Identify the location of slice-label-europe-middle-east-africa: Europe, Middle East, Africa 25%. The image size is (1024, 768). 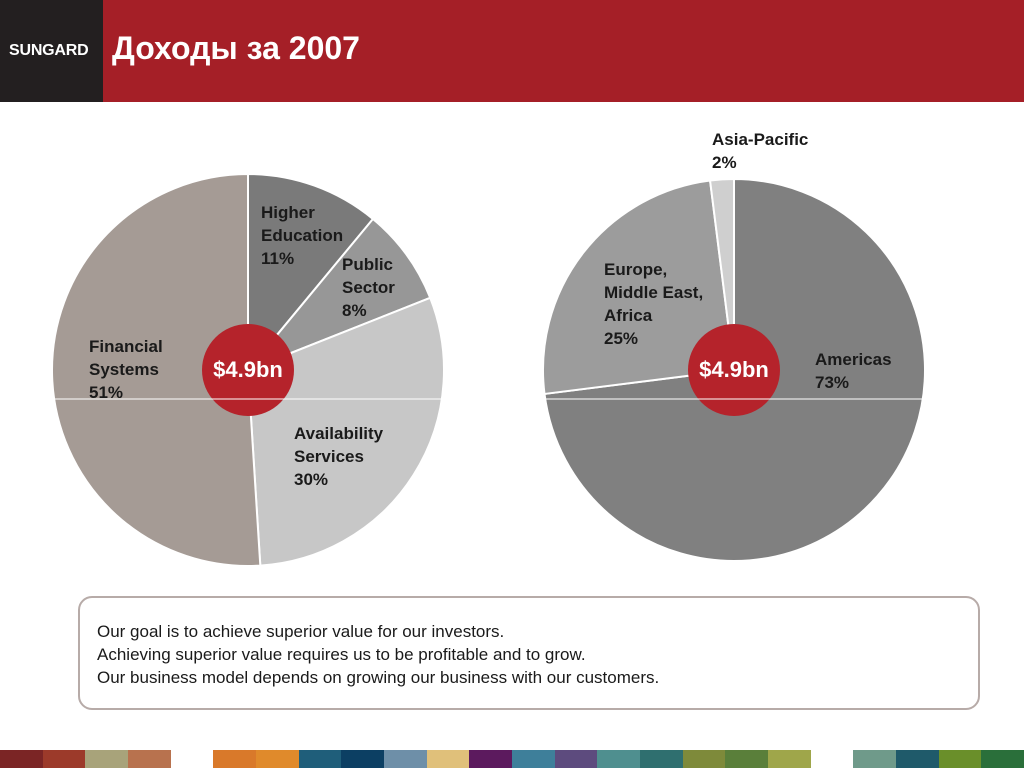
(653, 304).